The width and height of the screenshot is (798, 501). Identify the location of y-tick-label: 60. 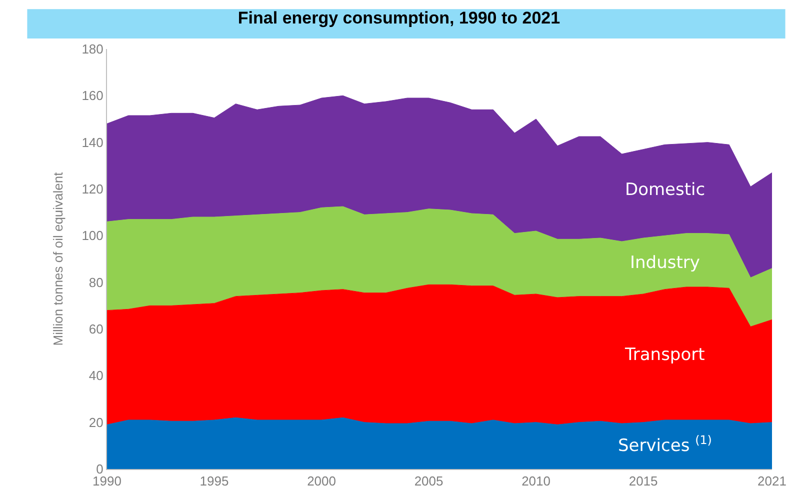
(96, 329).